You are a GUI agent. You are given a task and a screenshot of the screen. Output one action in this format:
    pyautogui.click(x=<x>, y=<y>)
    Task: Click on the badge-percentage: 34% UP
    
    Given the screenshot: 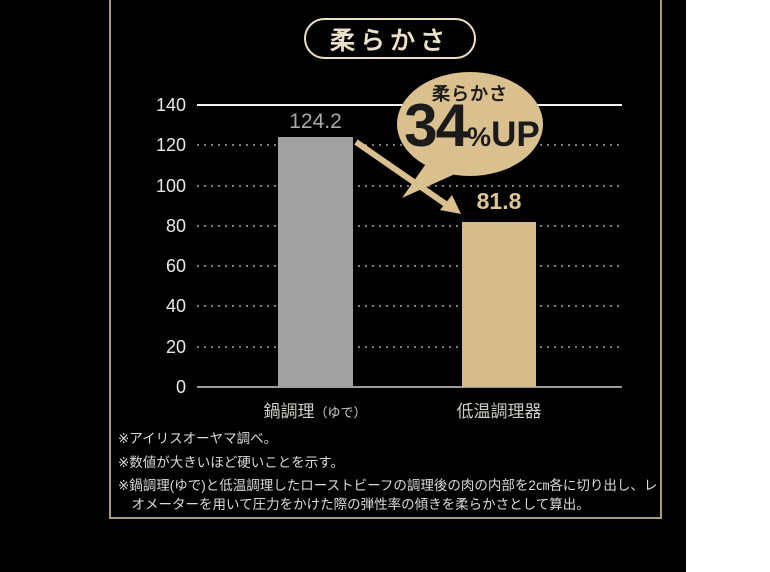 What is the action you would take?
    pyautogui.click(x=472, y=131)
    